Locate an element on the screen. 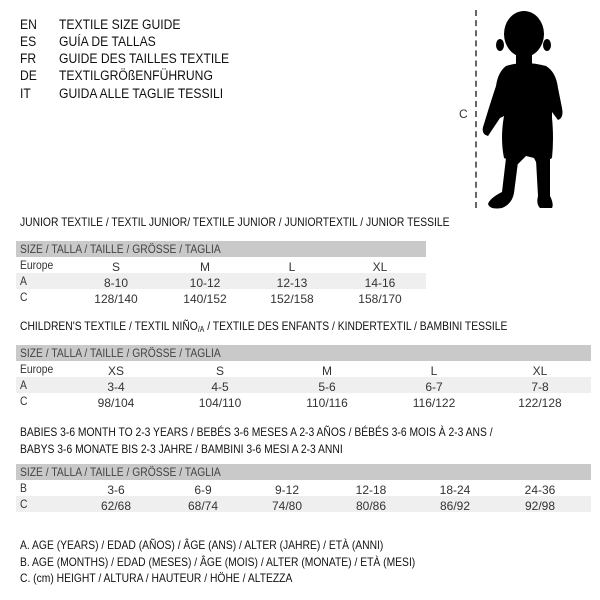 The height and width of the screenshot is (600, 600). cell: XS is located at coordinates (115, 371).